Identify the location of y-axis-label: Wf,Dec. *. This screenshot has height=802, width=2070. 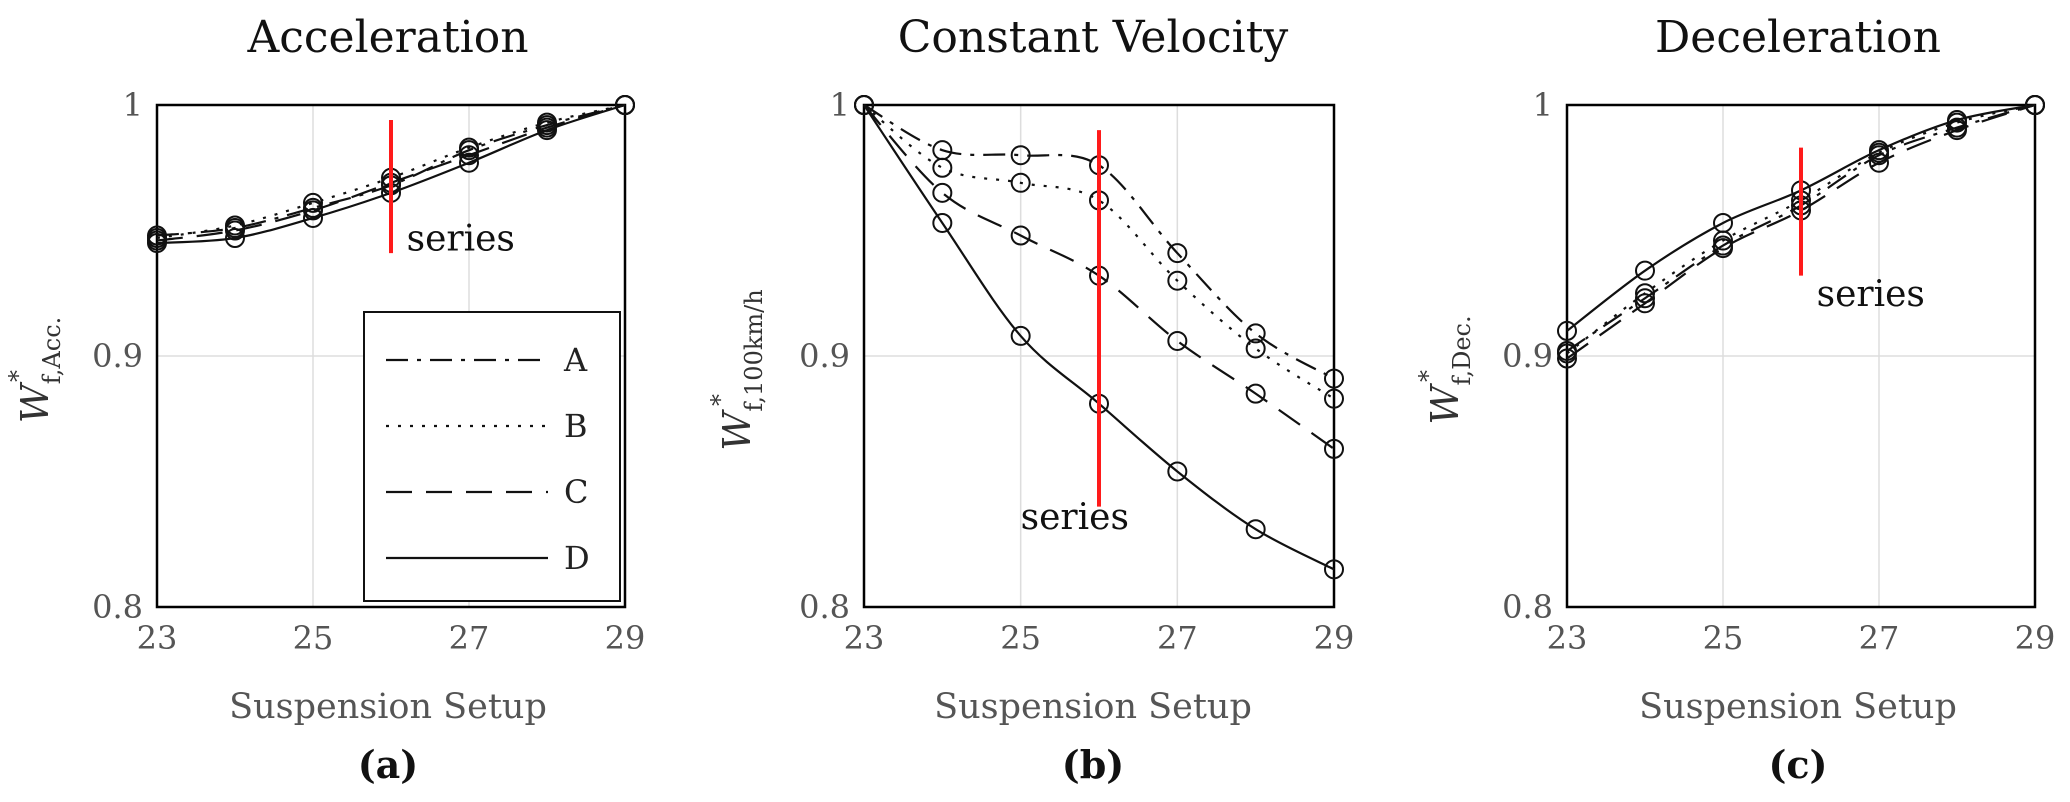
(1445, 369).